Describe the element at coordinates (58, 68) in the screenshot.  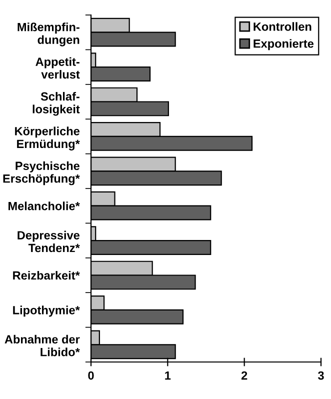
I see `y-tick-label: Appetit- verlust` at that location.